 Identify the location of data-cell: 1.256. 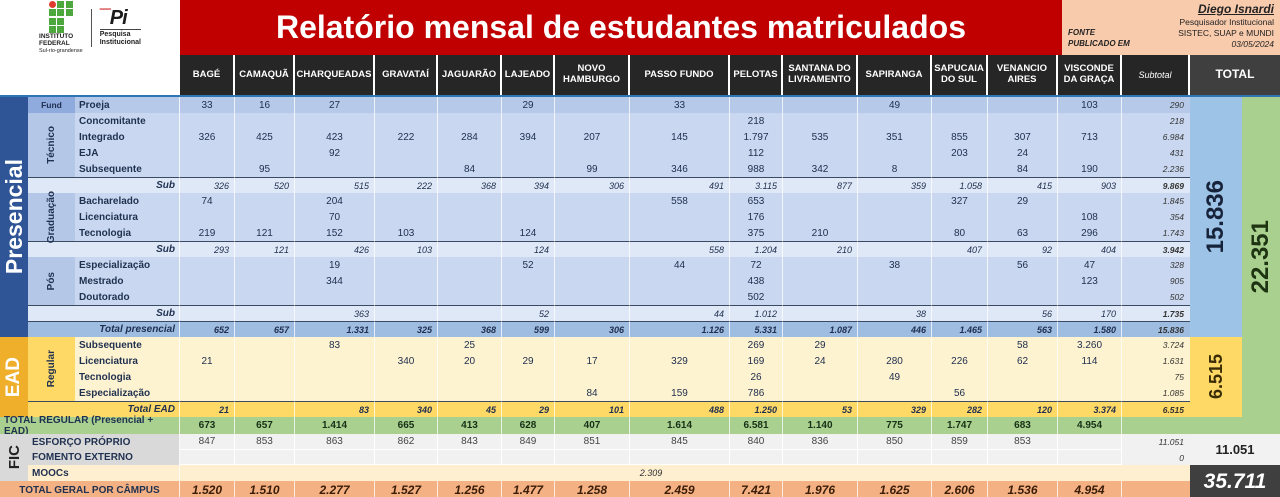
(470, 489).